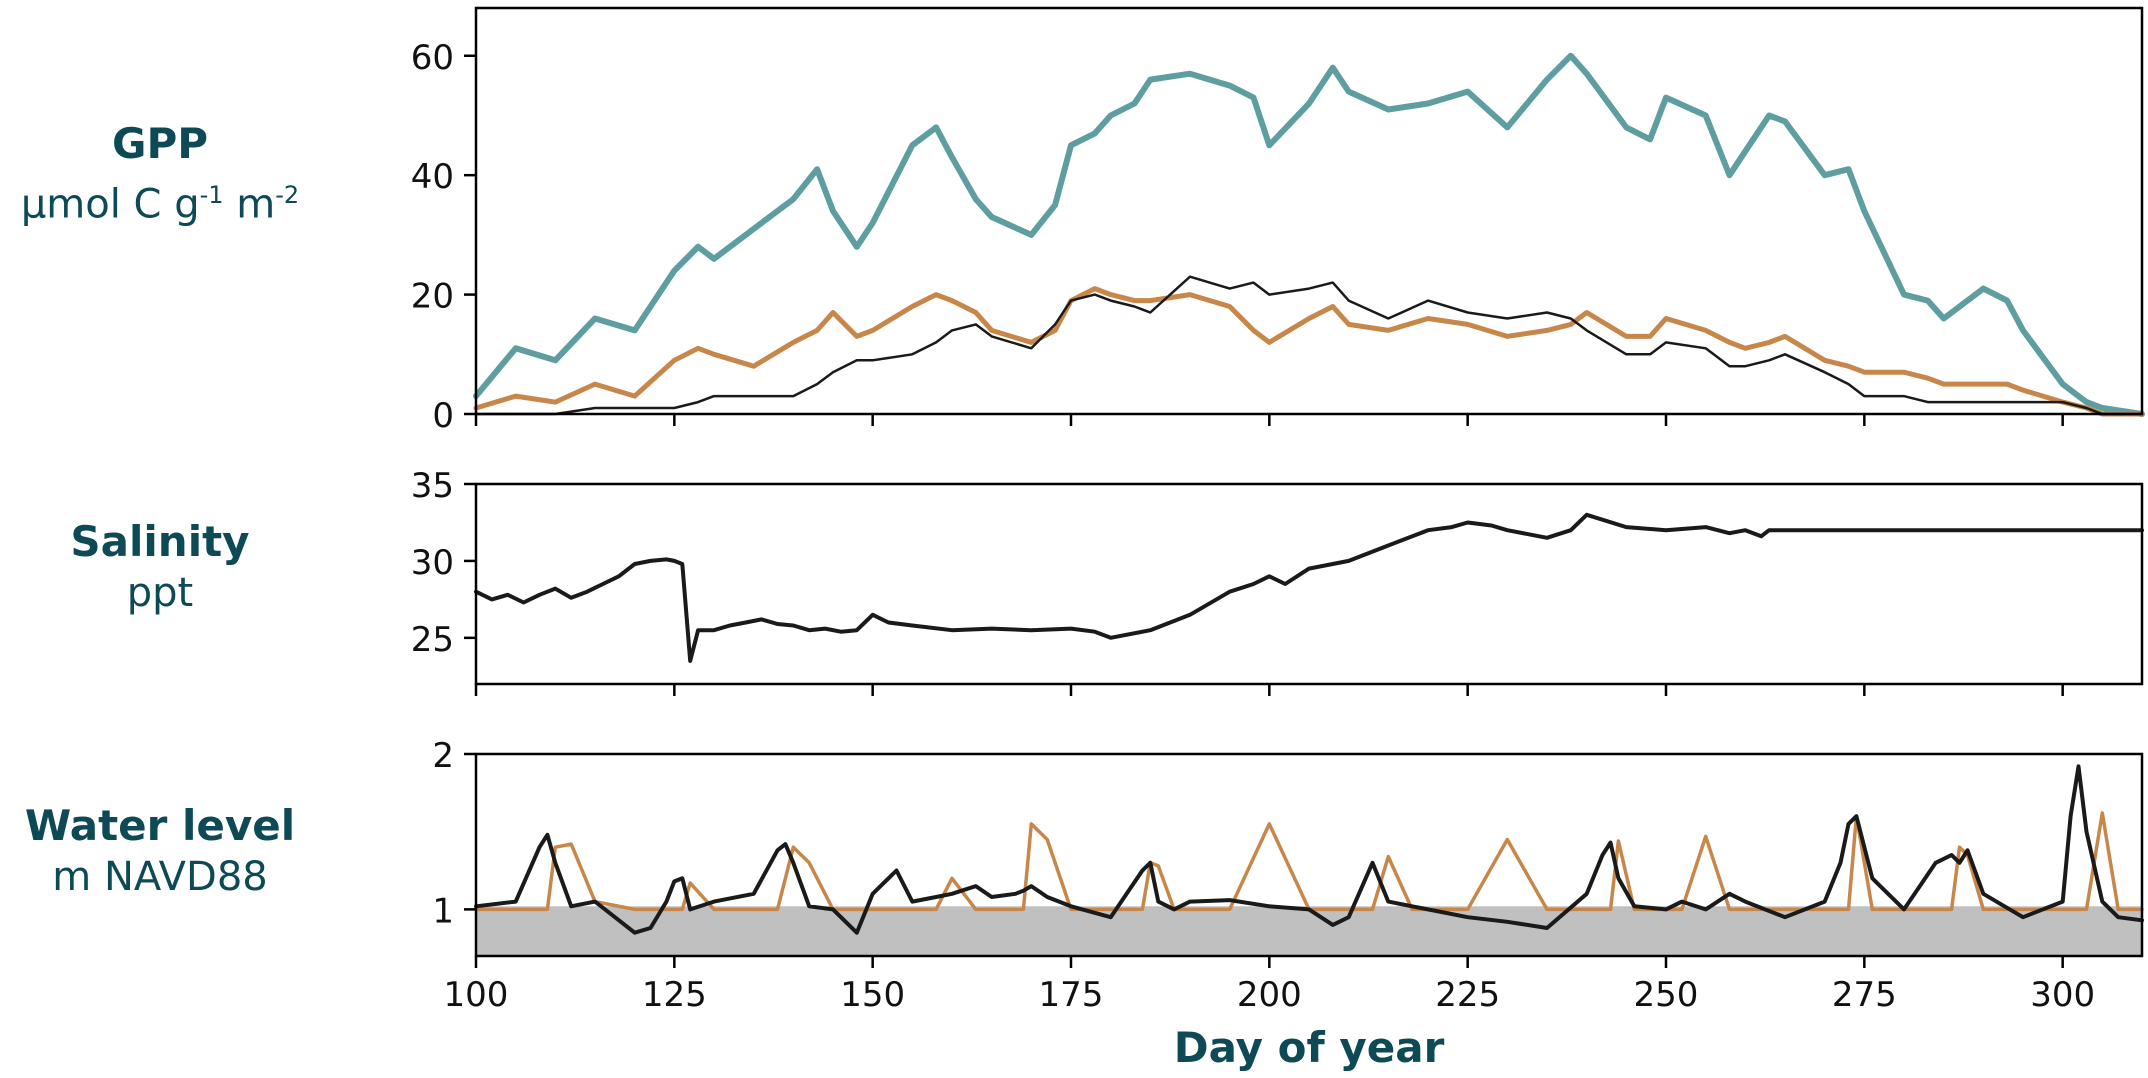 This screenshot has width=2148, height=1078. Describe the element at coordinates (160, 877) in the screenshot. I see `water-level-unit: m NAVD88` at that location.